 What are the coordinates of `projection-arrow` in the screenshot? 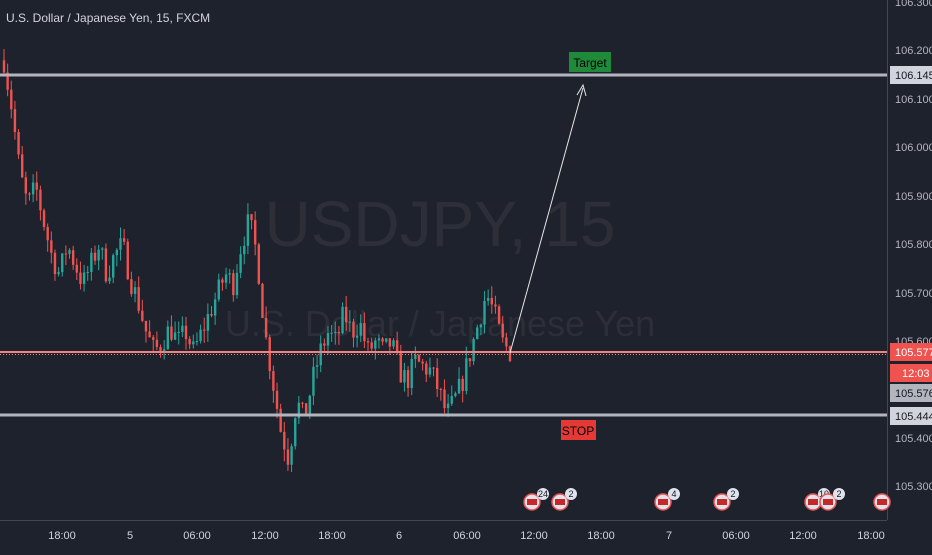 It's located at (546, 220).